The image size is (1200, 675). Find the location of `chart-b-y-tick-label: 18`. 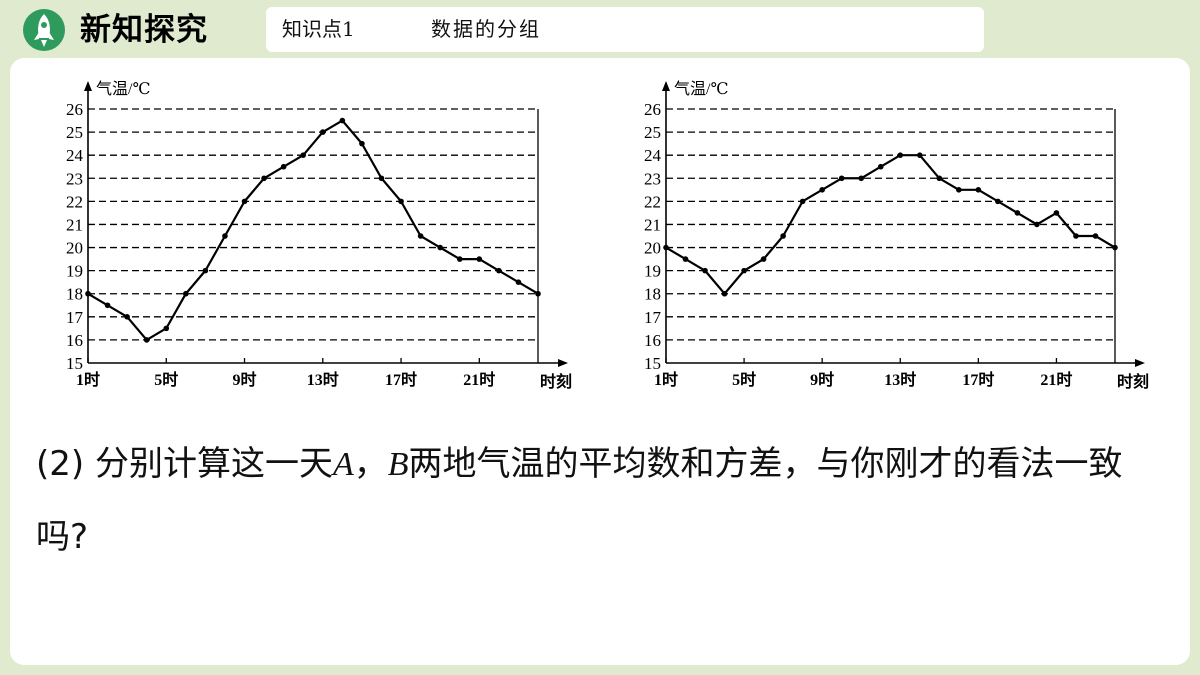

chart-b-y-tick-label: 18 is located at coordinates (652, 294).